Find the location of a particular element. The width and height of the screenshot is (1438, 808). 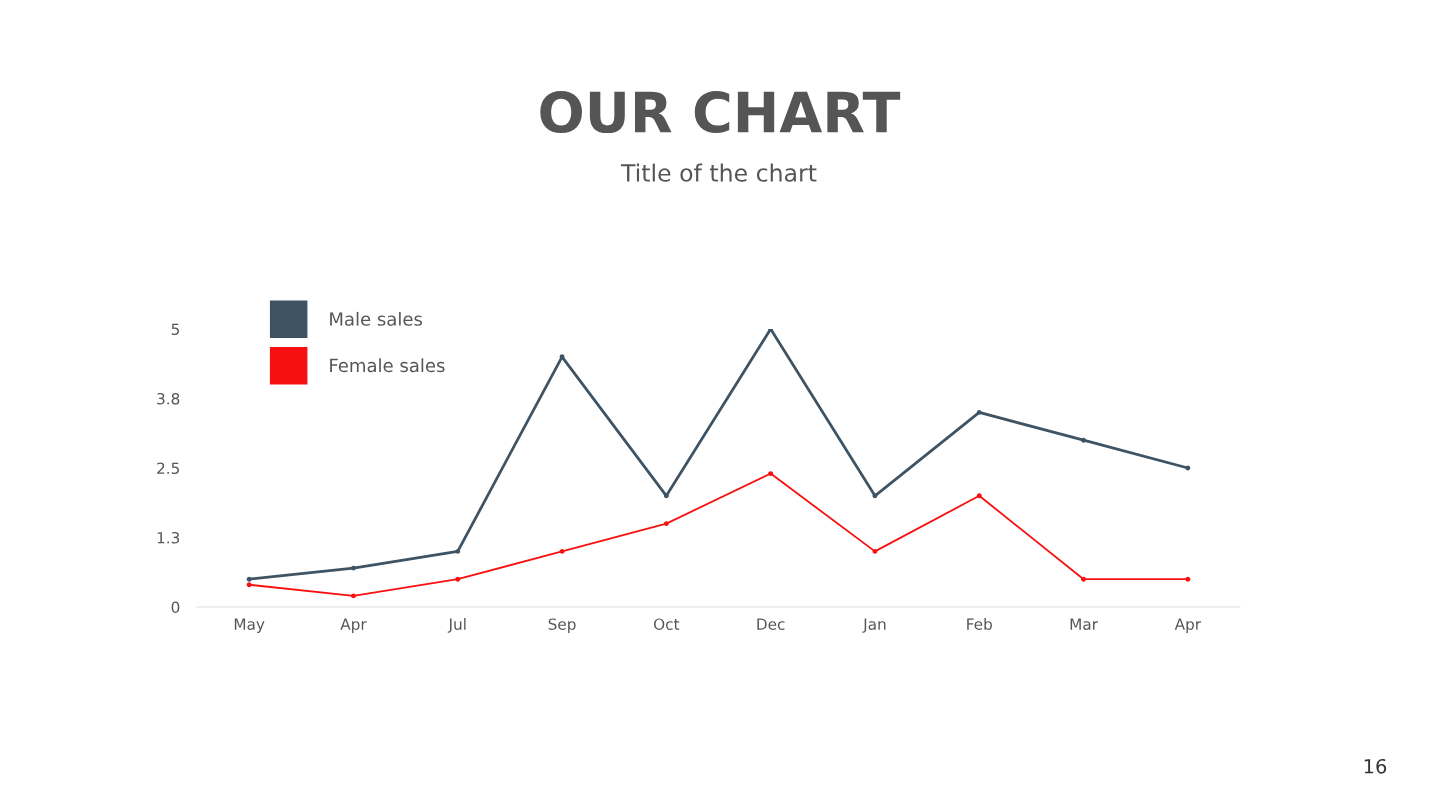

chart-title: OUR CHART is located at coordinates (720, 112).